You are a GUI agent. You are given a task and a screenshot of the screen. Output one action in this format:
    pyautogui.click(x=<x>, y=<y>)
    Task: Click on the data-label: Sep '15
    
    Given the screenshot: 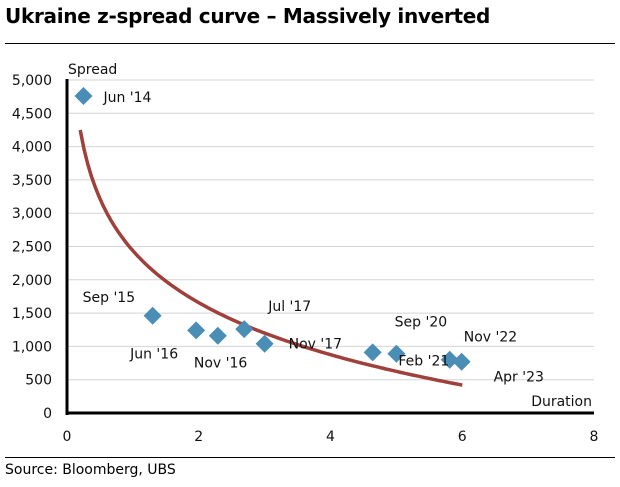 What is the action you would take?
    pyautogui.click(x=109, y=298)
    